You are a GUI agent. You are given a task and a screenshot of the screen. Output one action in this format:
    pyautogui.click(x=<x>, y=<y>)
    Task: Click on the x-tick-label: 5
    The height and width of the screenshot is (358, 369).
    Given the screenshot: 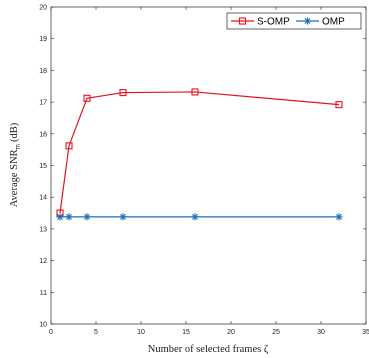 What is the action you would take?
    pyautogui.click(x=96, y=332)
    